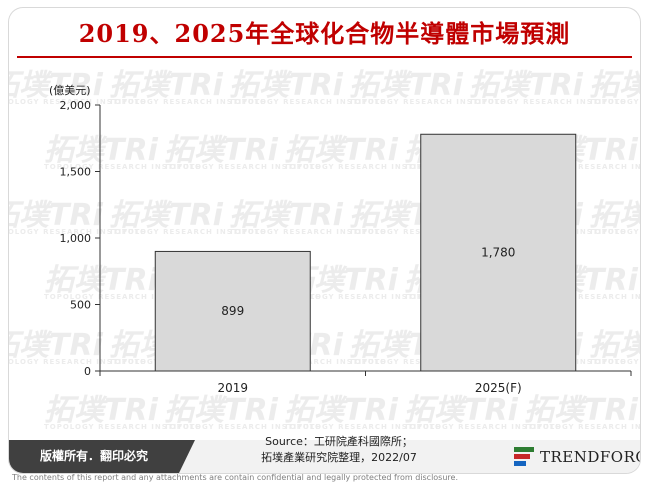  I want to click on bar-data-label: 899, so click(232, 311).